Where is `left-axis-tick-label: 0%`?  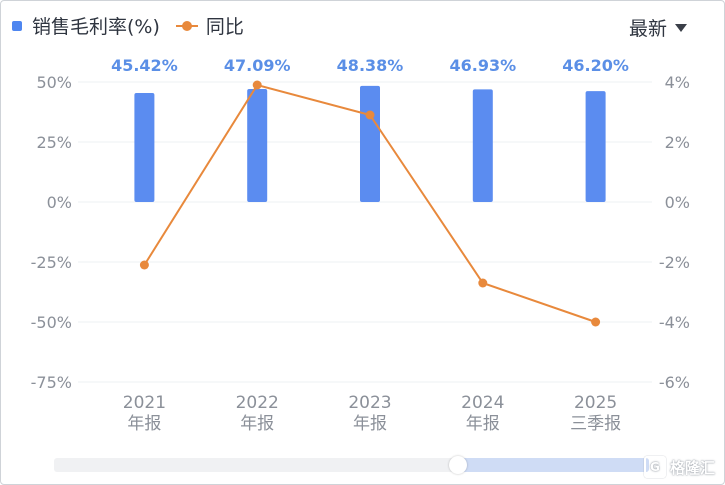 left-axis-tick-label: 0% is located at coordinates (59, 202).